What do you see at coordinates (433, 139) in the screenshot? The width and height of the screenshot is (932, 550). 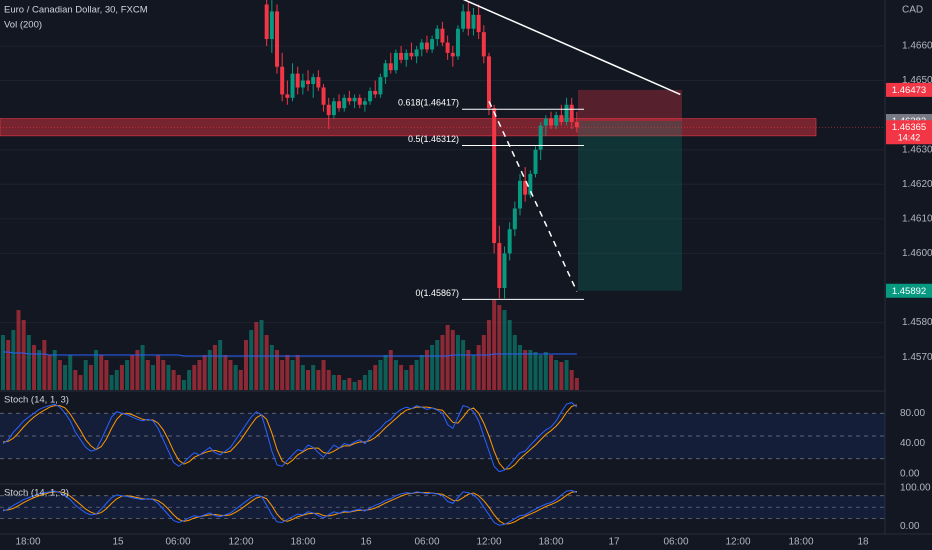 I see `fib-label: 0.5(1.46312)` at bounding box center [433, 139].